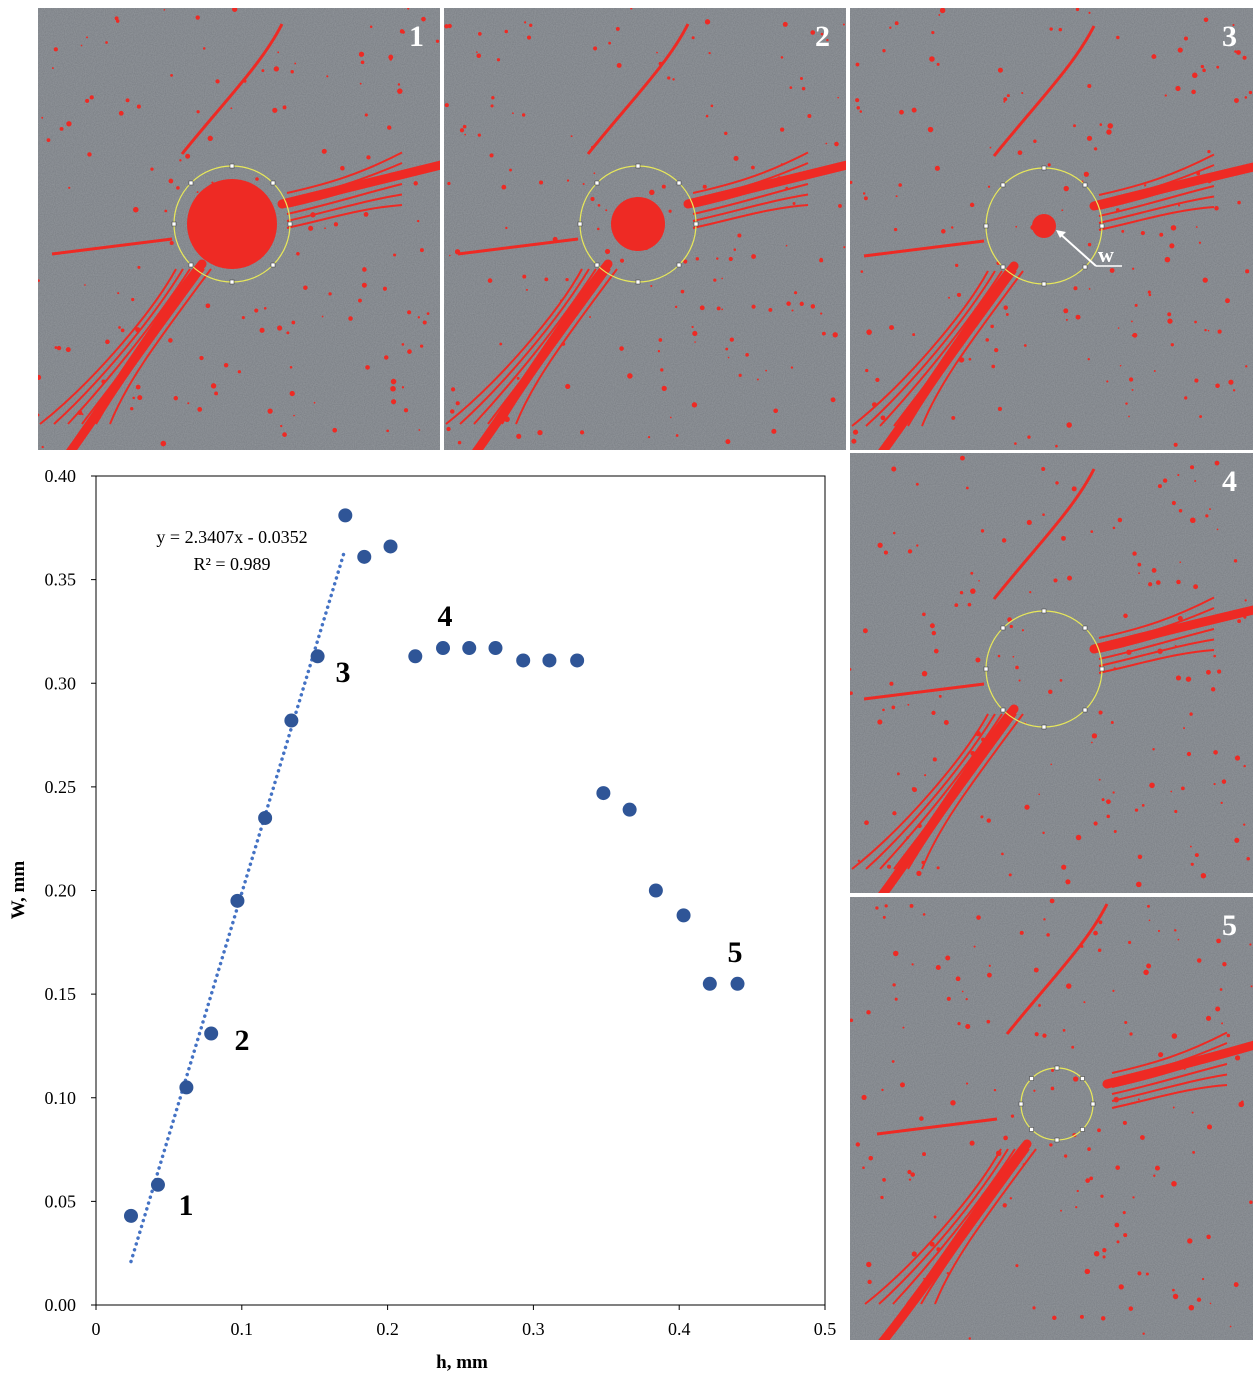  I want to click on image-panel: 5, so click(1051, 1118).